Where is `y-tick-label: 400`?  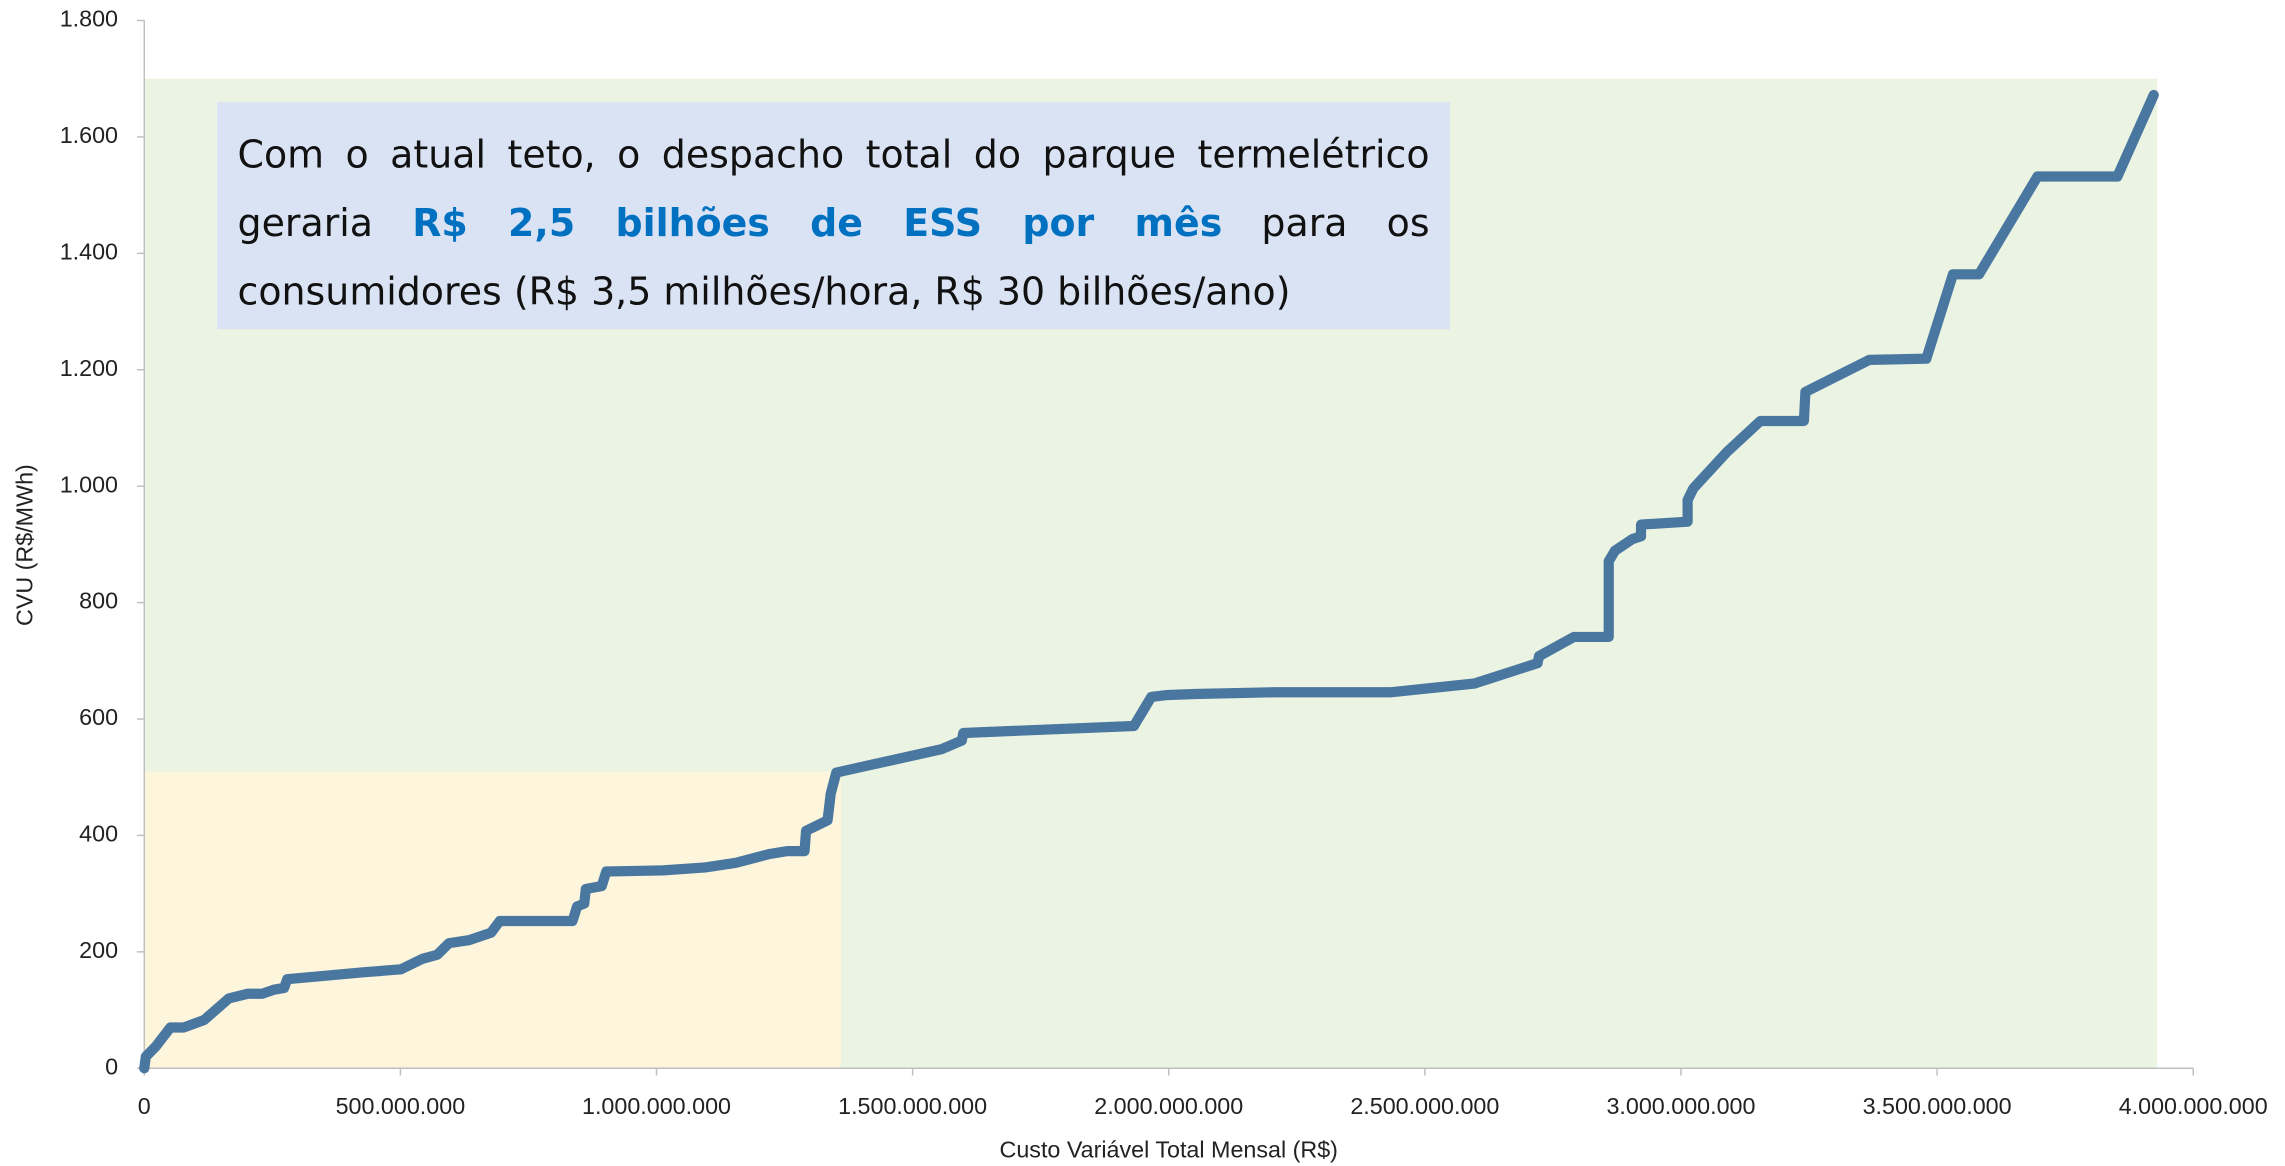 y-tick-label: 400 is located at coordinates (98, 834).